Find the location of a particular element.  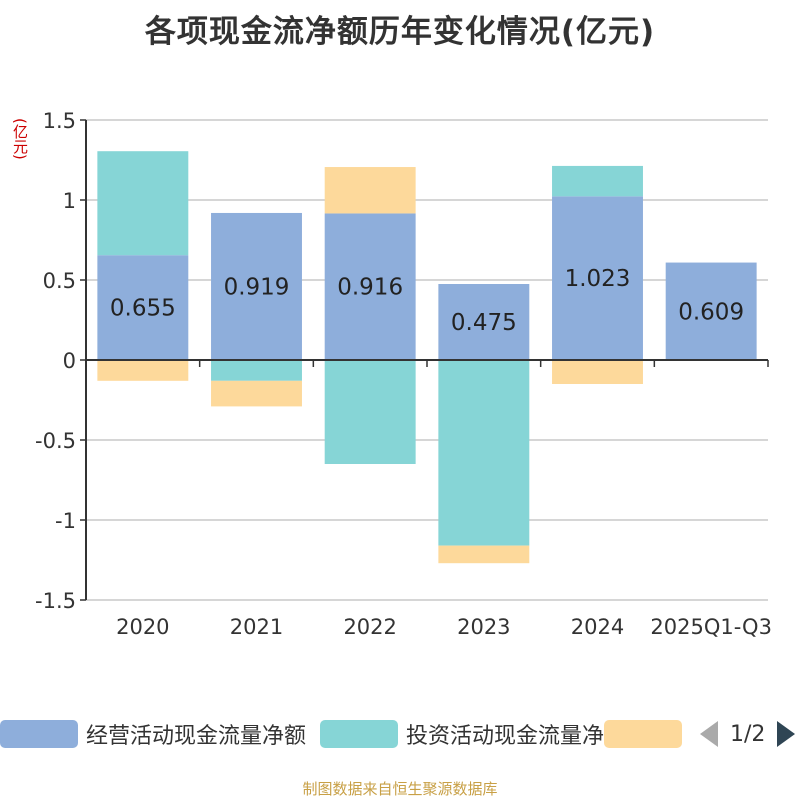

y-tick-label: -1 is located at coordinates (65, 521).